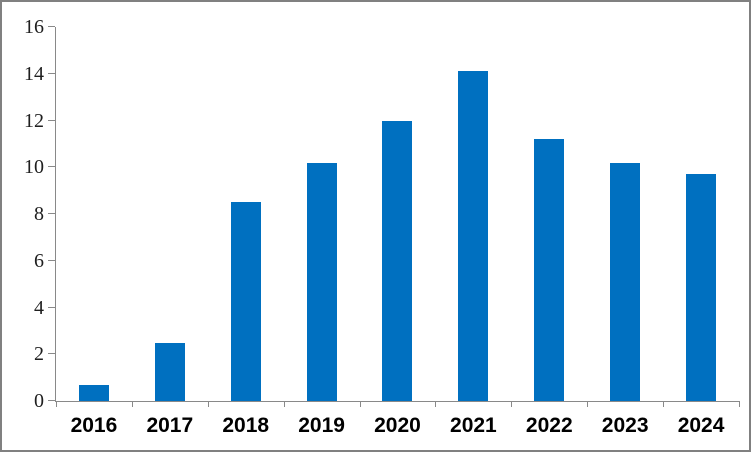 This screenshot has width=751, height=452. Describe the element at coordinates (34, 167) in the screenshot. I see `y-tick-label: 10` at that location.